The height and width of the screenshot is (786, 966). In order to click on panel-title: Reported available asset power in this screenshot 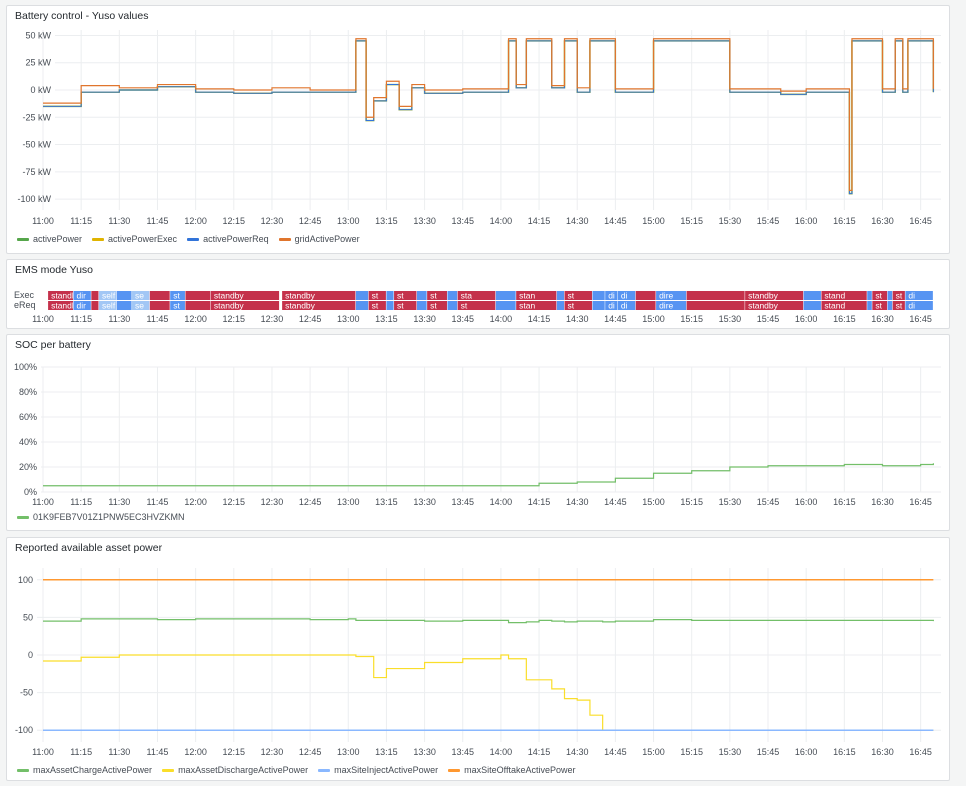, I will do `click(89, 548)`.